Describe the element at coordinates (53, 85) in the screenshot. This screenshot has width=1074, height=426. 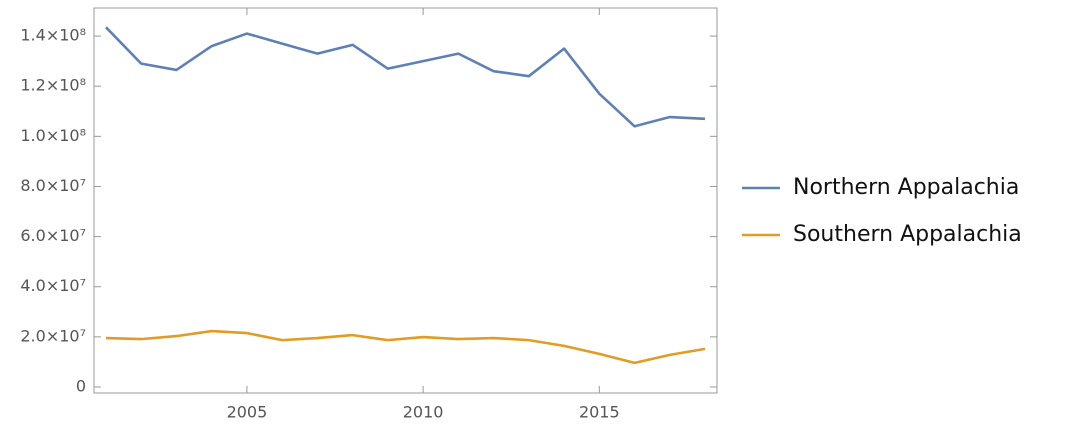
I see `y-tick-label: 1.2×10⁸` at that location.